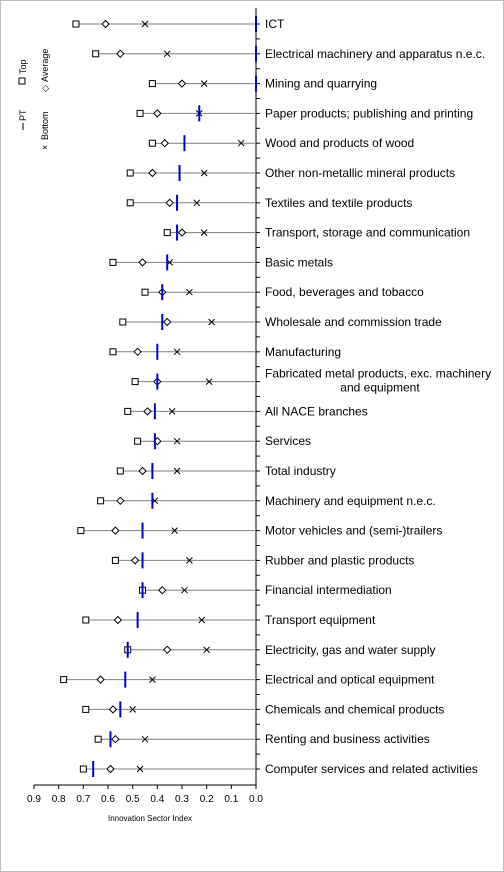 Image resolution: width=504 pixels, height=872 pixels. What do you see at coordinates (380, 388) in the screenshot?
I see `category-label-line2: and equipment` at bounding box center [380, 388].